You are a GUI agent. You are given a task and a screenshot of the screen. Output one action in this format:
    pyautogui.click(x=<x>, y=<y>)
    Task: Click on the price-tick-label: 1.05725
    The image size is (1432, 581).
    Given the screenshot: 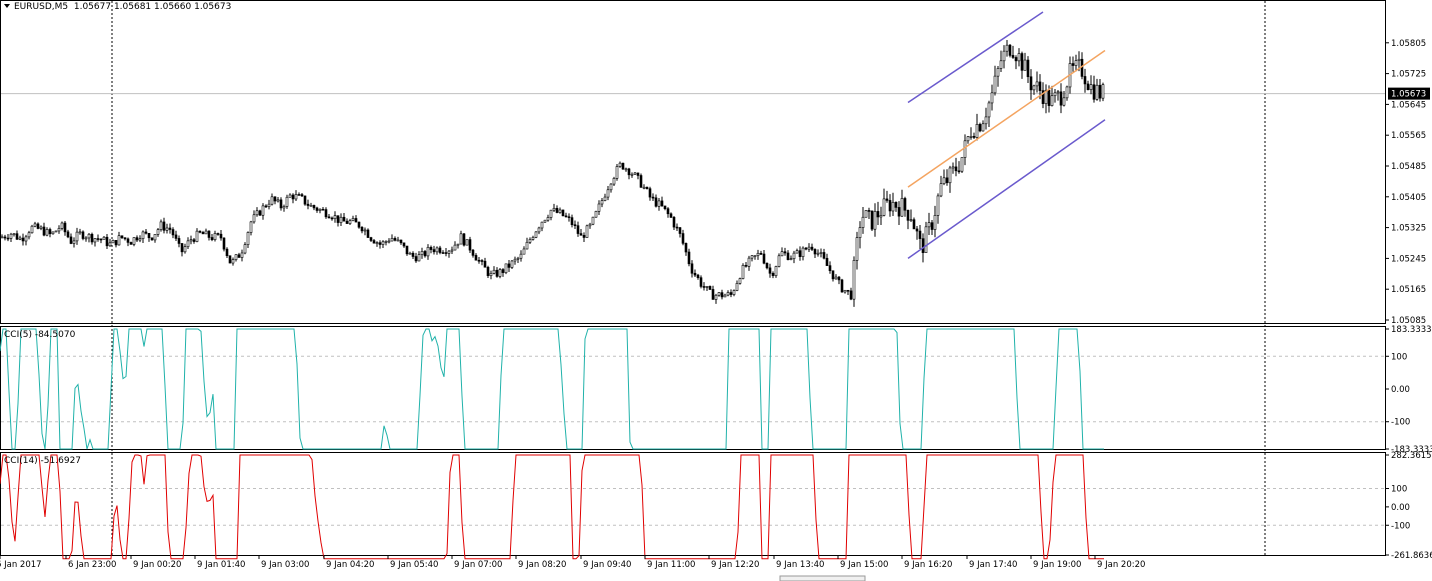 What is the action you would take?
    pyautogui.click(x=1408, y=75)
    